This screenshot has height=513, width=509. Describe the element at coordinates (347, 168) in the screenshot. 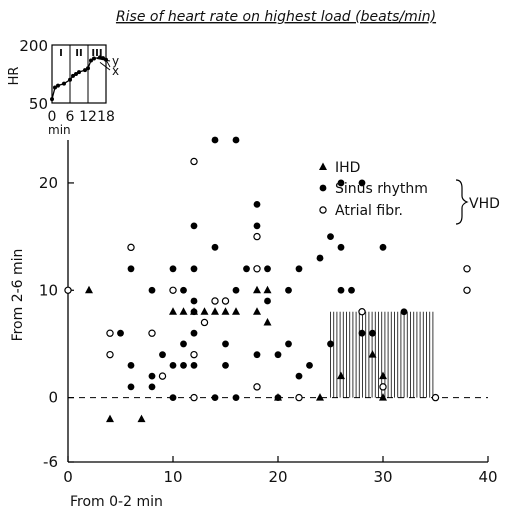

I see `legend-label: IHD` at that location.